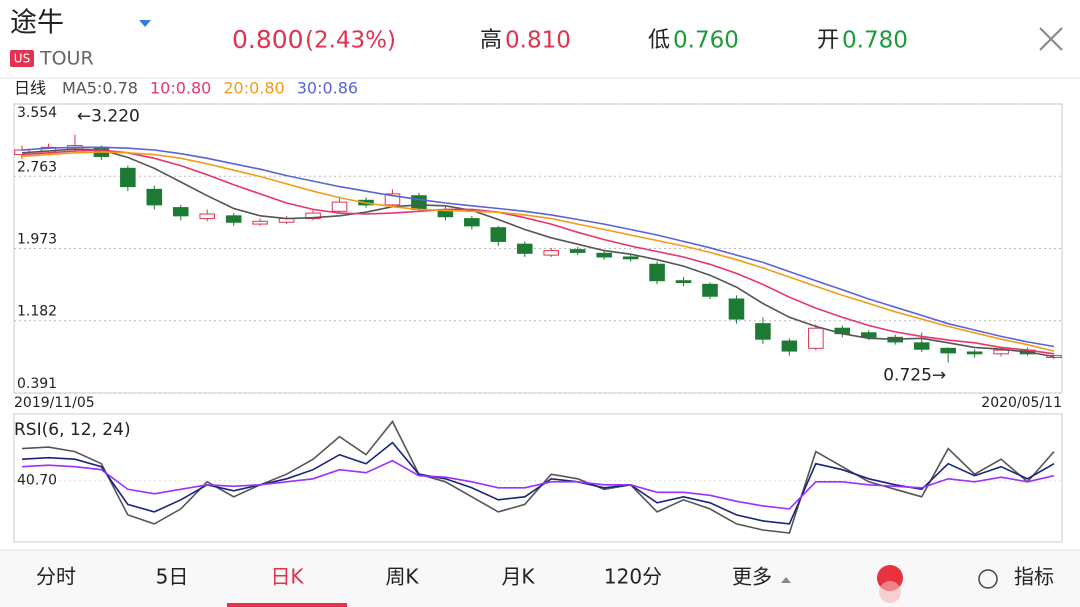 This screenshot has width=1080, height=607. Describe the element at coordinates (538, 41) in the screenshot. I see `high: 0.810` at that location.